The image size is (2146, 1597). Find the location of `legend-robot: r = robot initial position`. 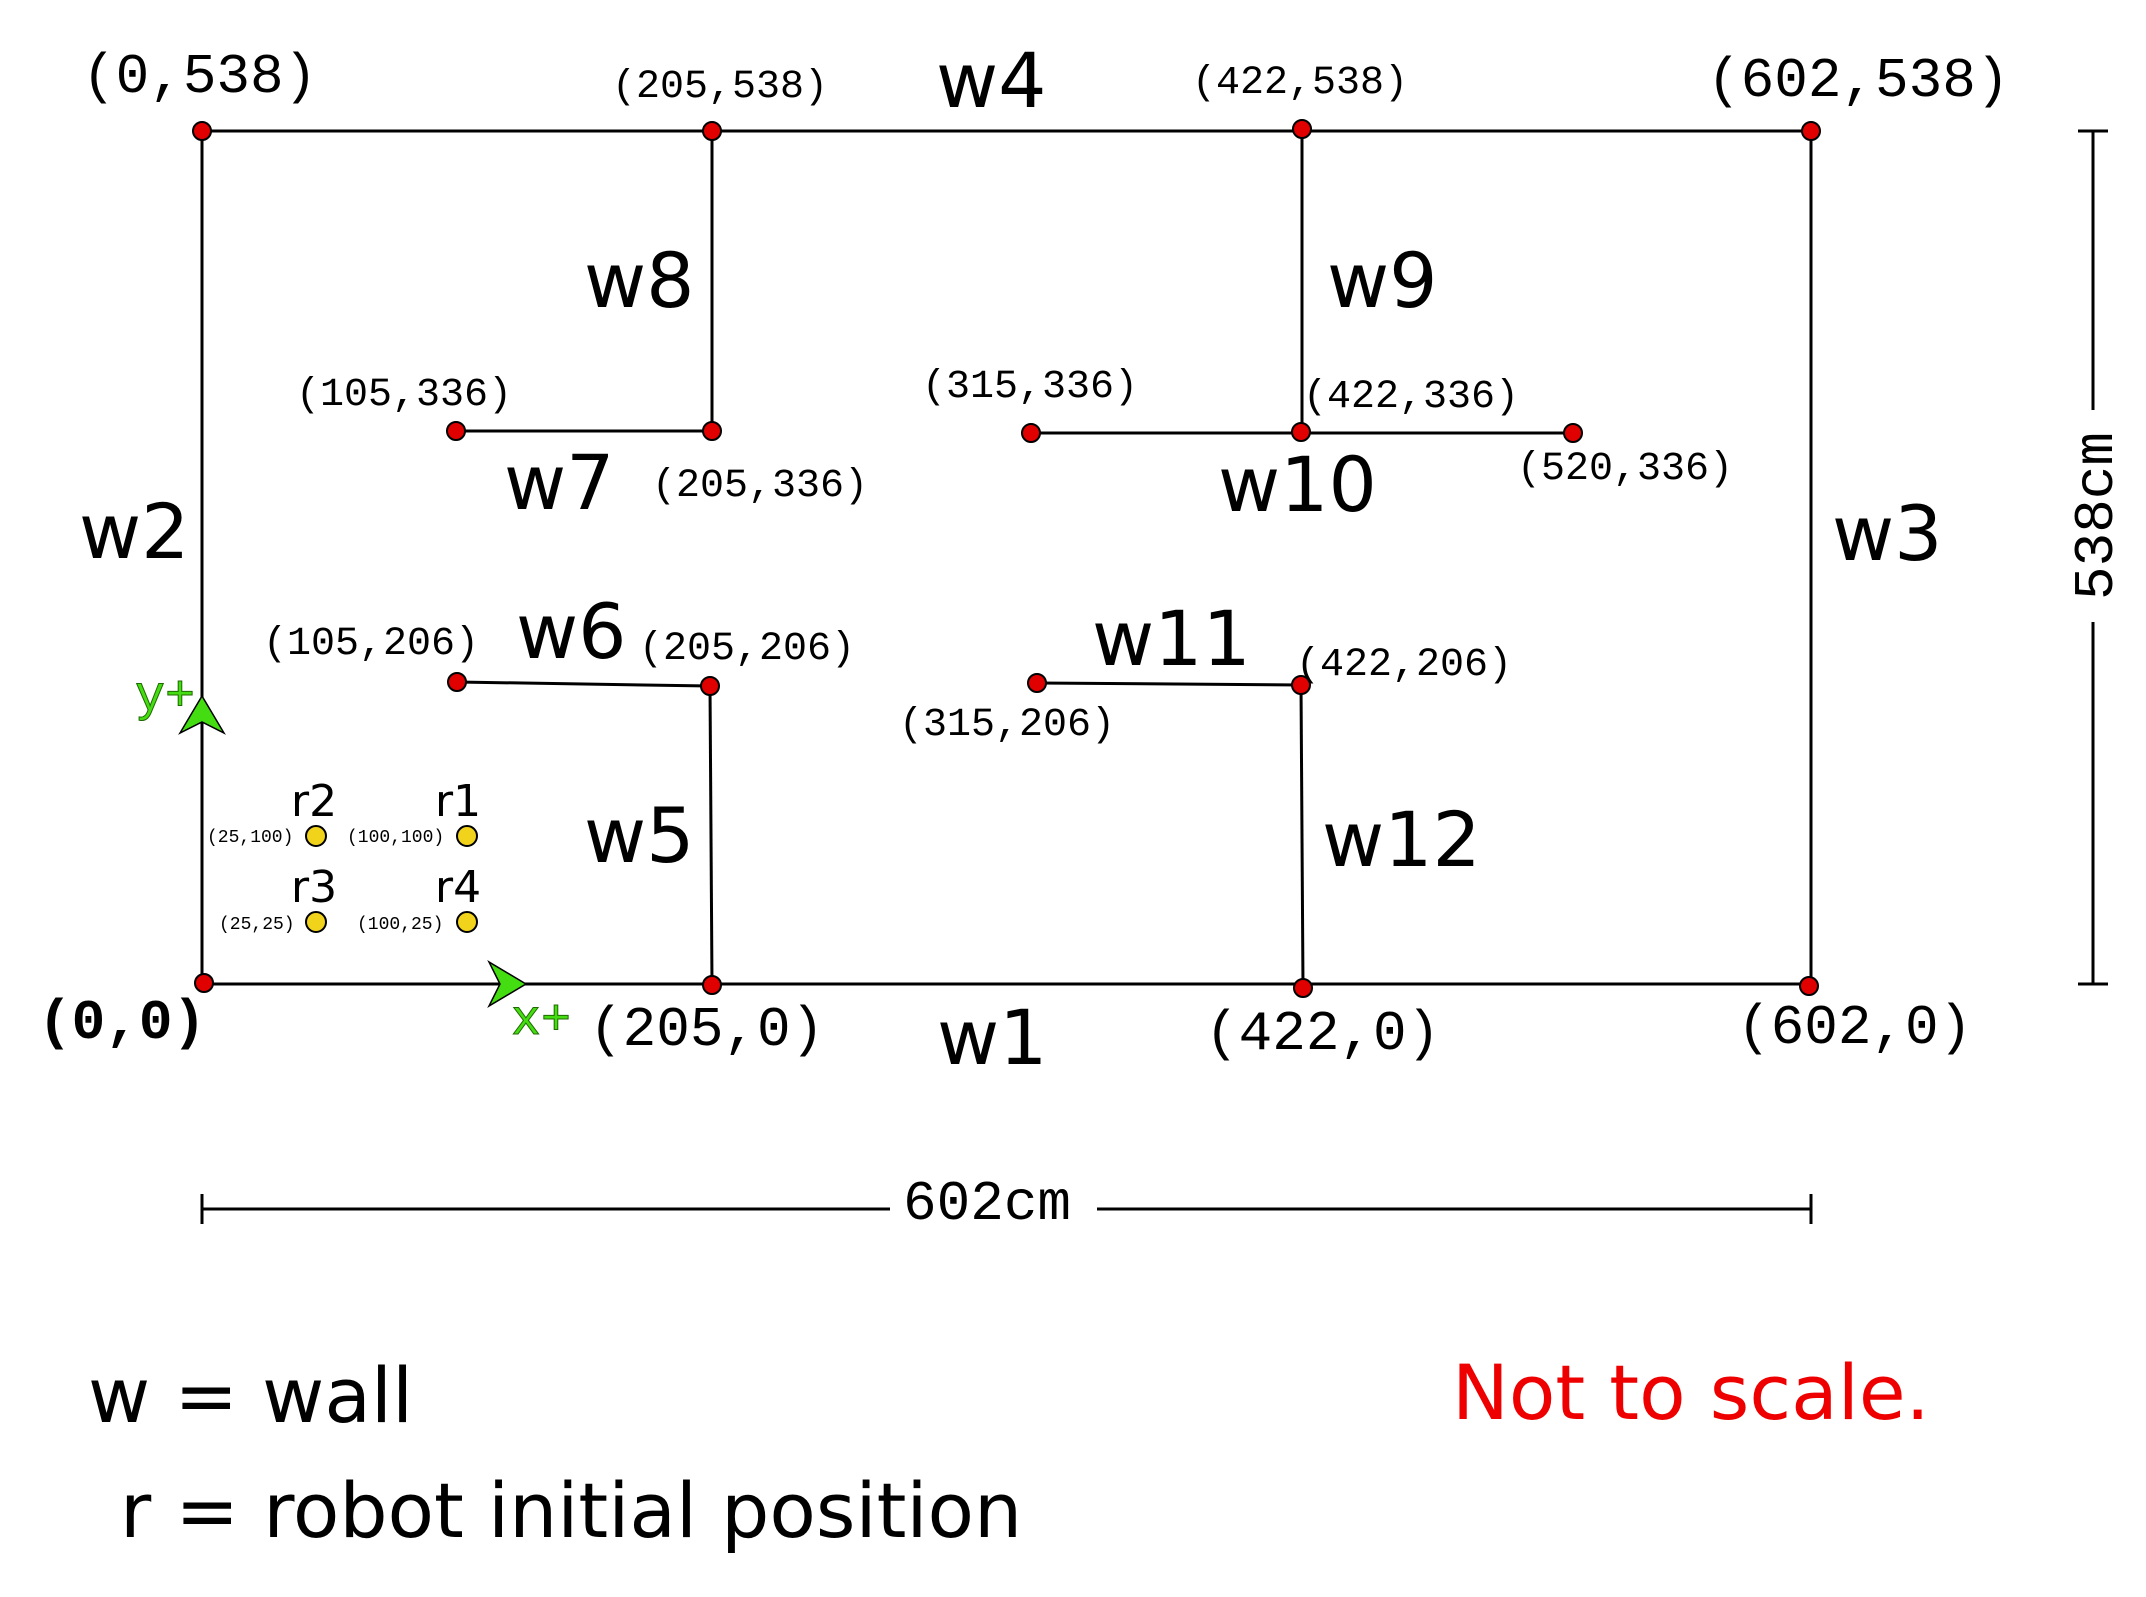

legend-robot: r = robot initial position is located at coordinates (571, 1510).